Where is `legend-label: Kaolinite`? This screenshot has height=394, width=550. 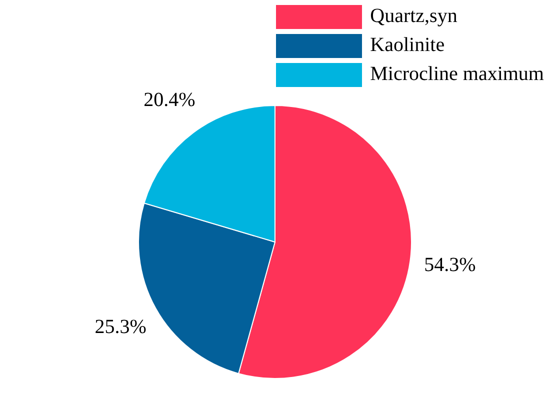
legend-label: Kaolinite is located at coordinates (407, 45).